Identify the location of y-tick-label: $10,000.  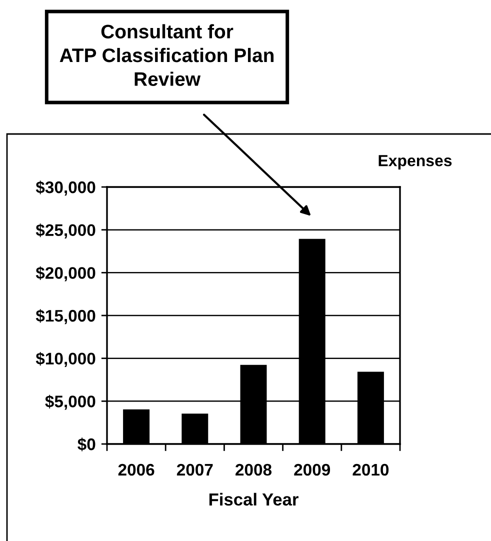
(66, 359).